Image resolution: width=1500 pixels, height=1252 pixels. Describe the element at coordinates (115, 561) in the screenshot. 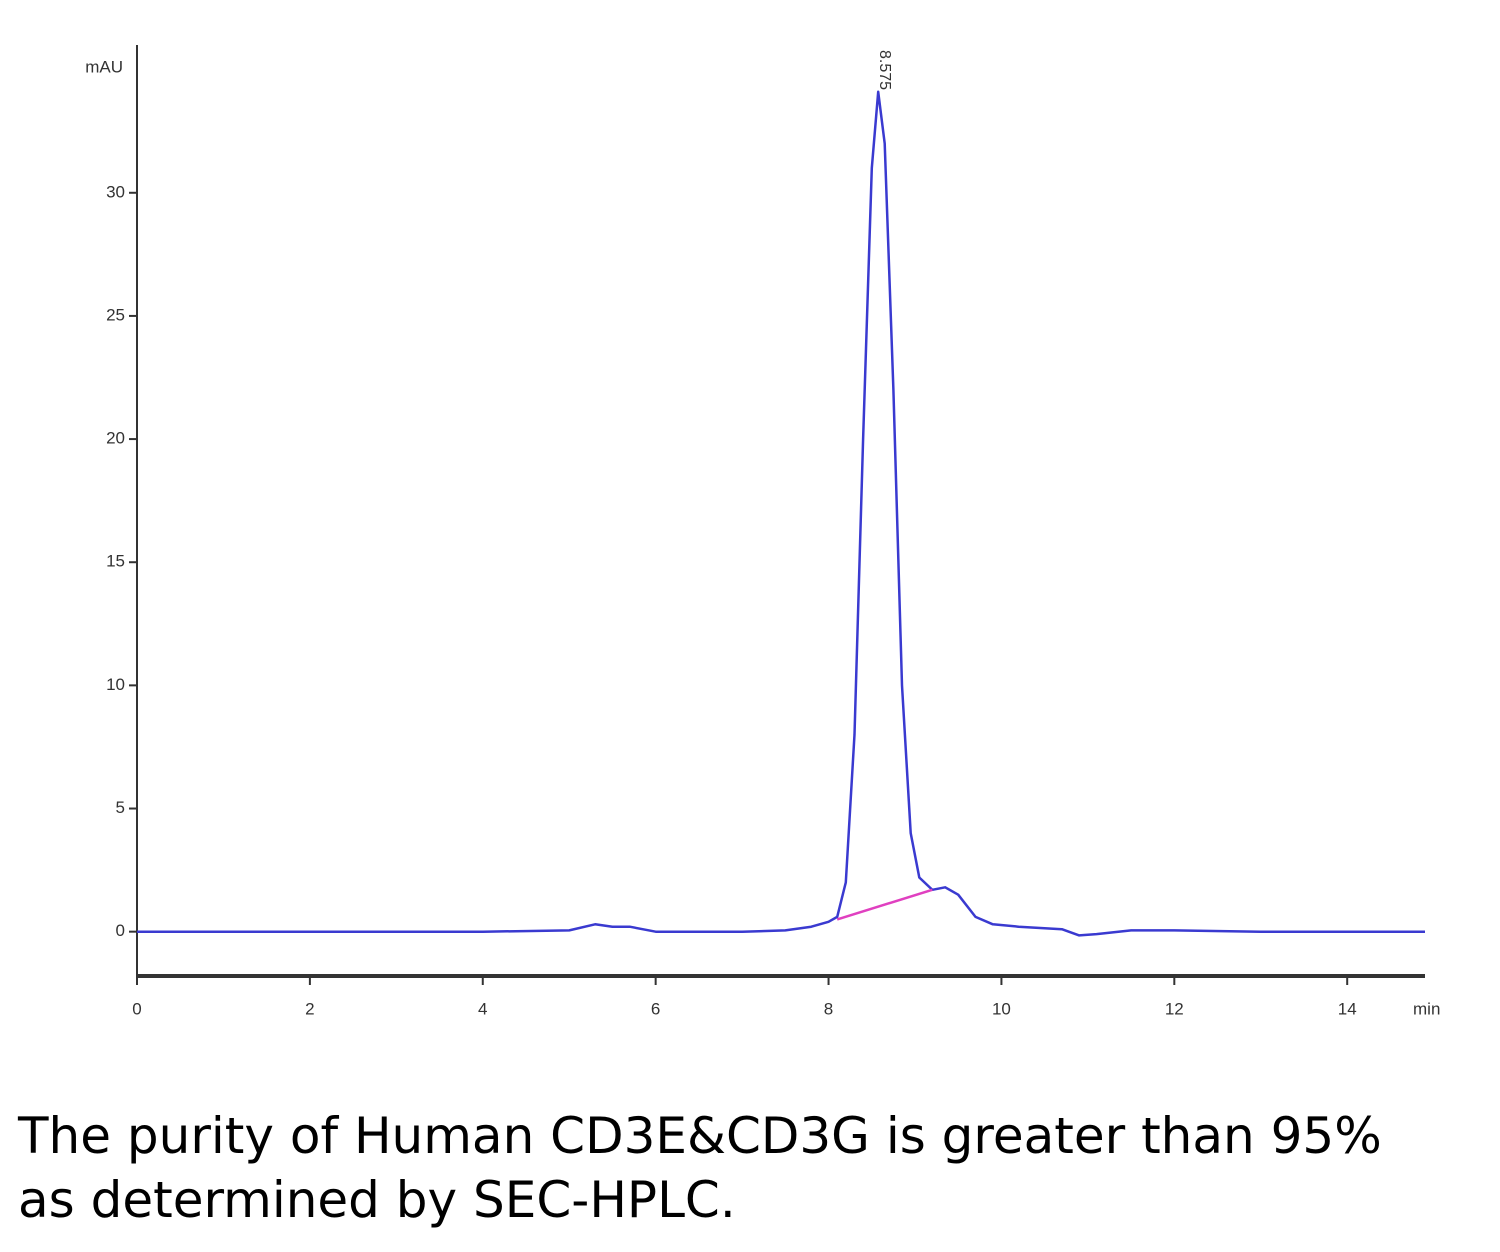

I see `y-tick-label: 15` at that location.